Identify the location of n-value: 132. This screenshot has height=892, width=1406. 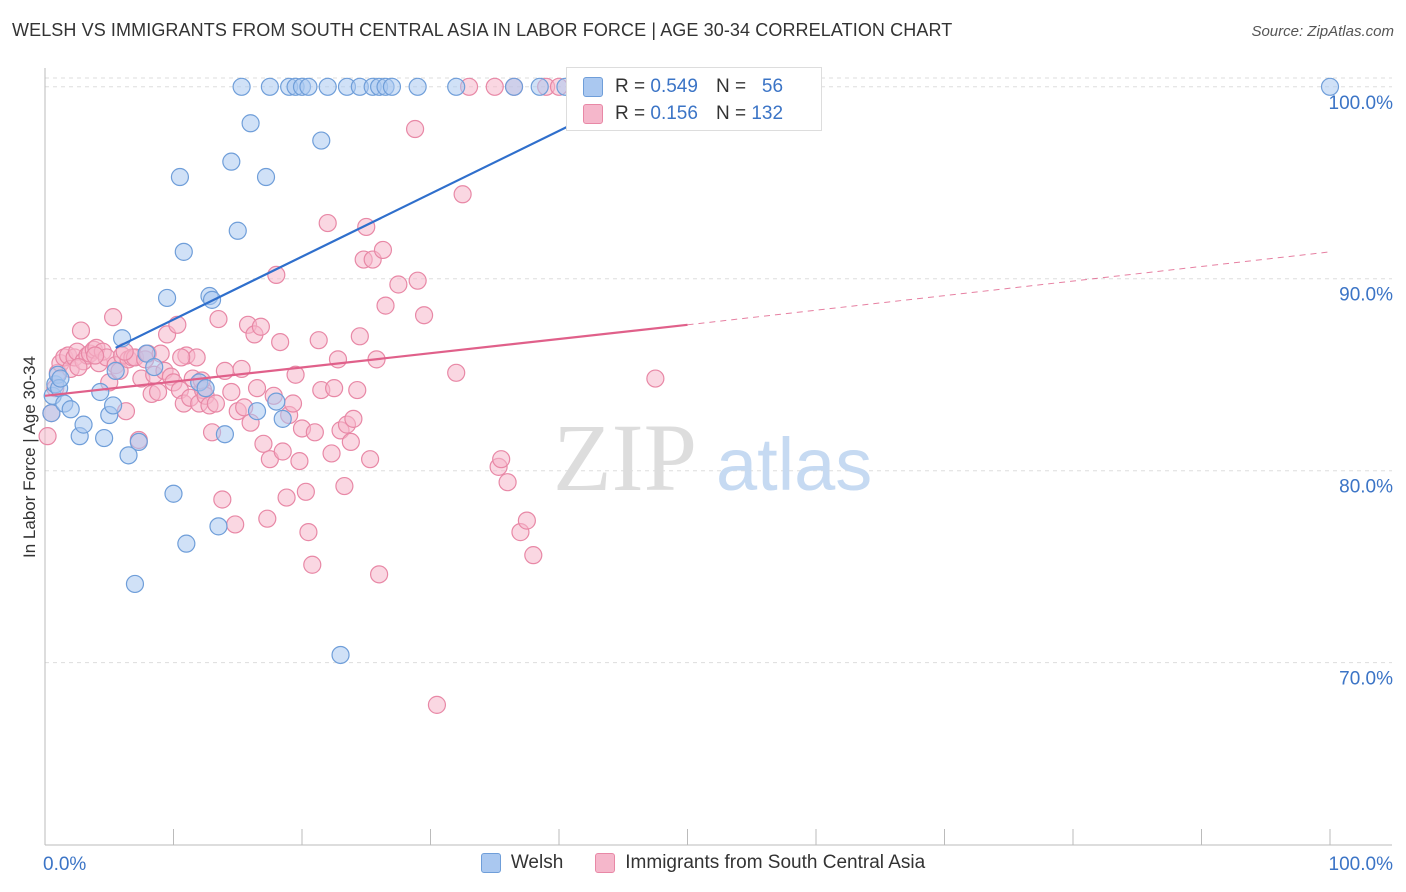
(767, 113).